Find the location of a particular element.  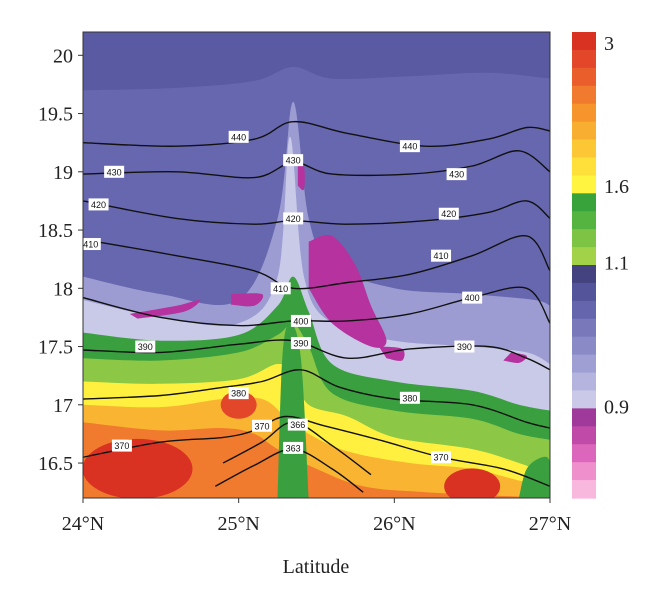

y-tick-label: 18.5 is located at coordinates (55, 231).